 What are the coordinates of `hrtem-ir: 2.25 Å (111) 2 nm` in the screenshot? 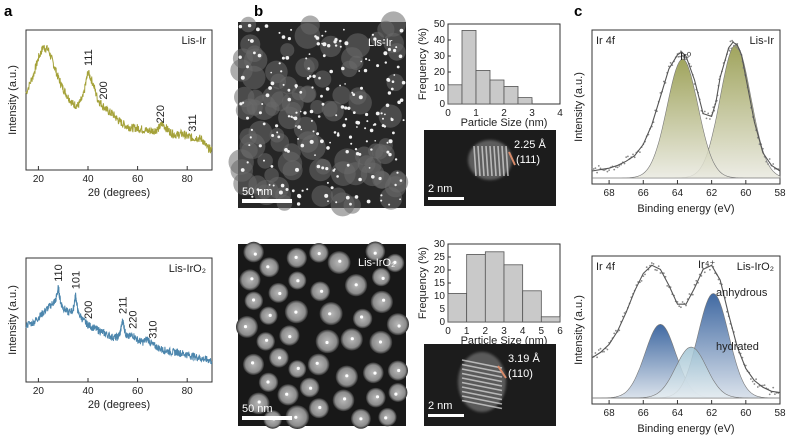 It's located at (490, 168).